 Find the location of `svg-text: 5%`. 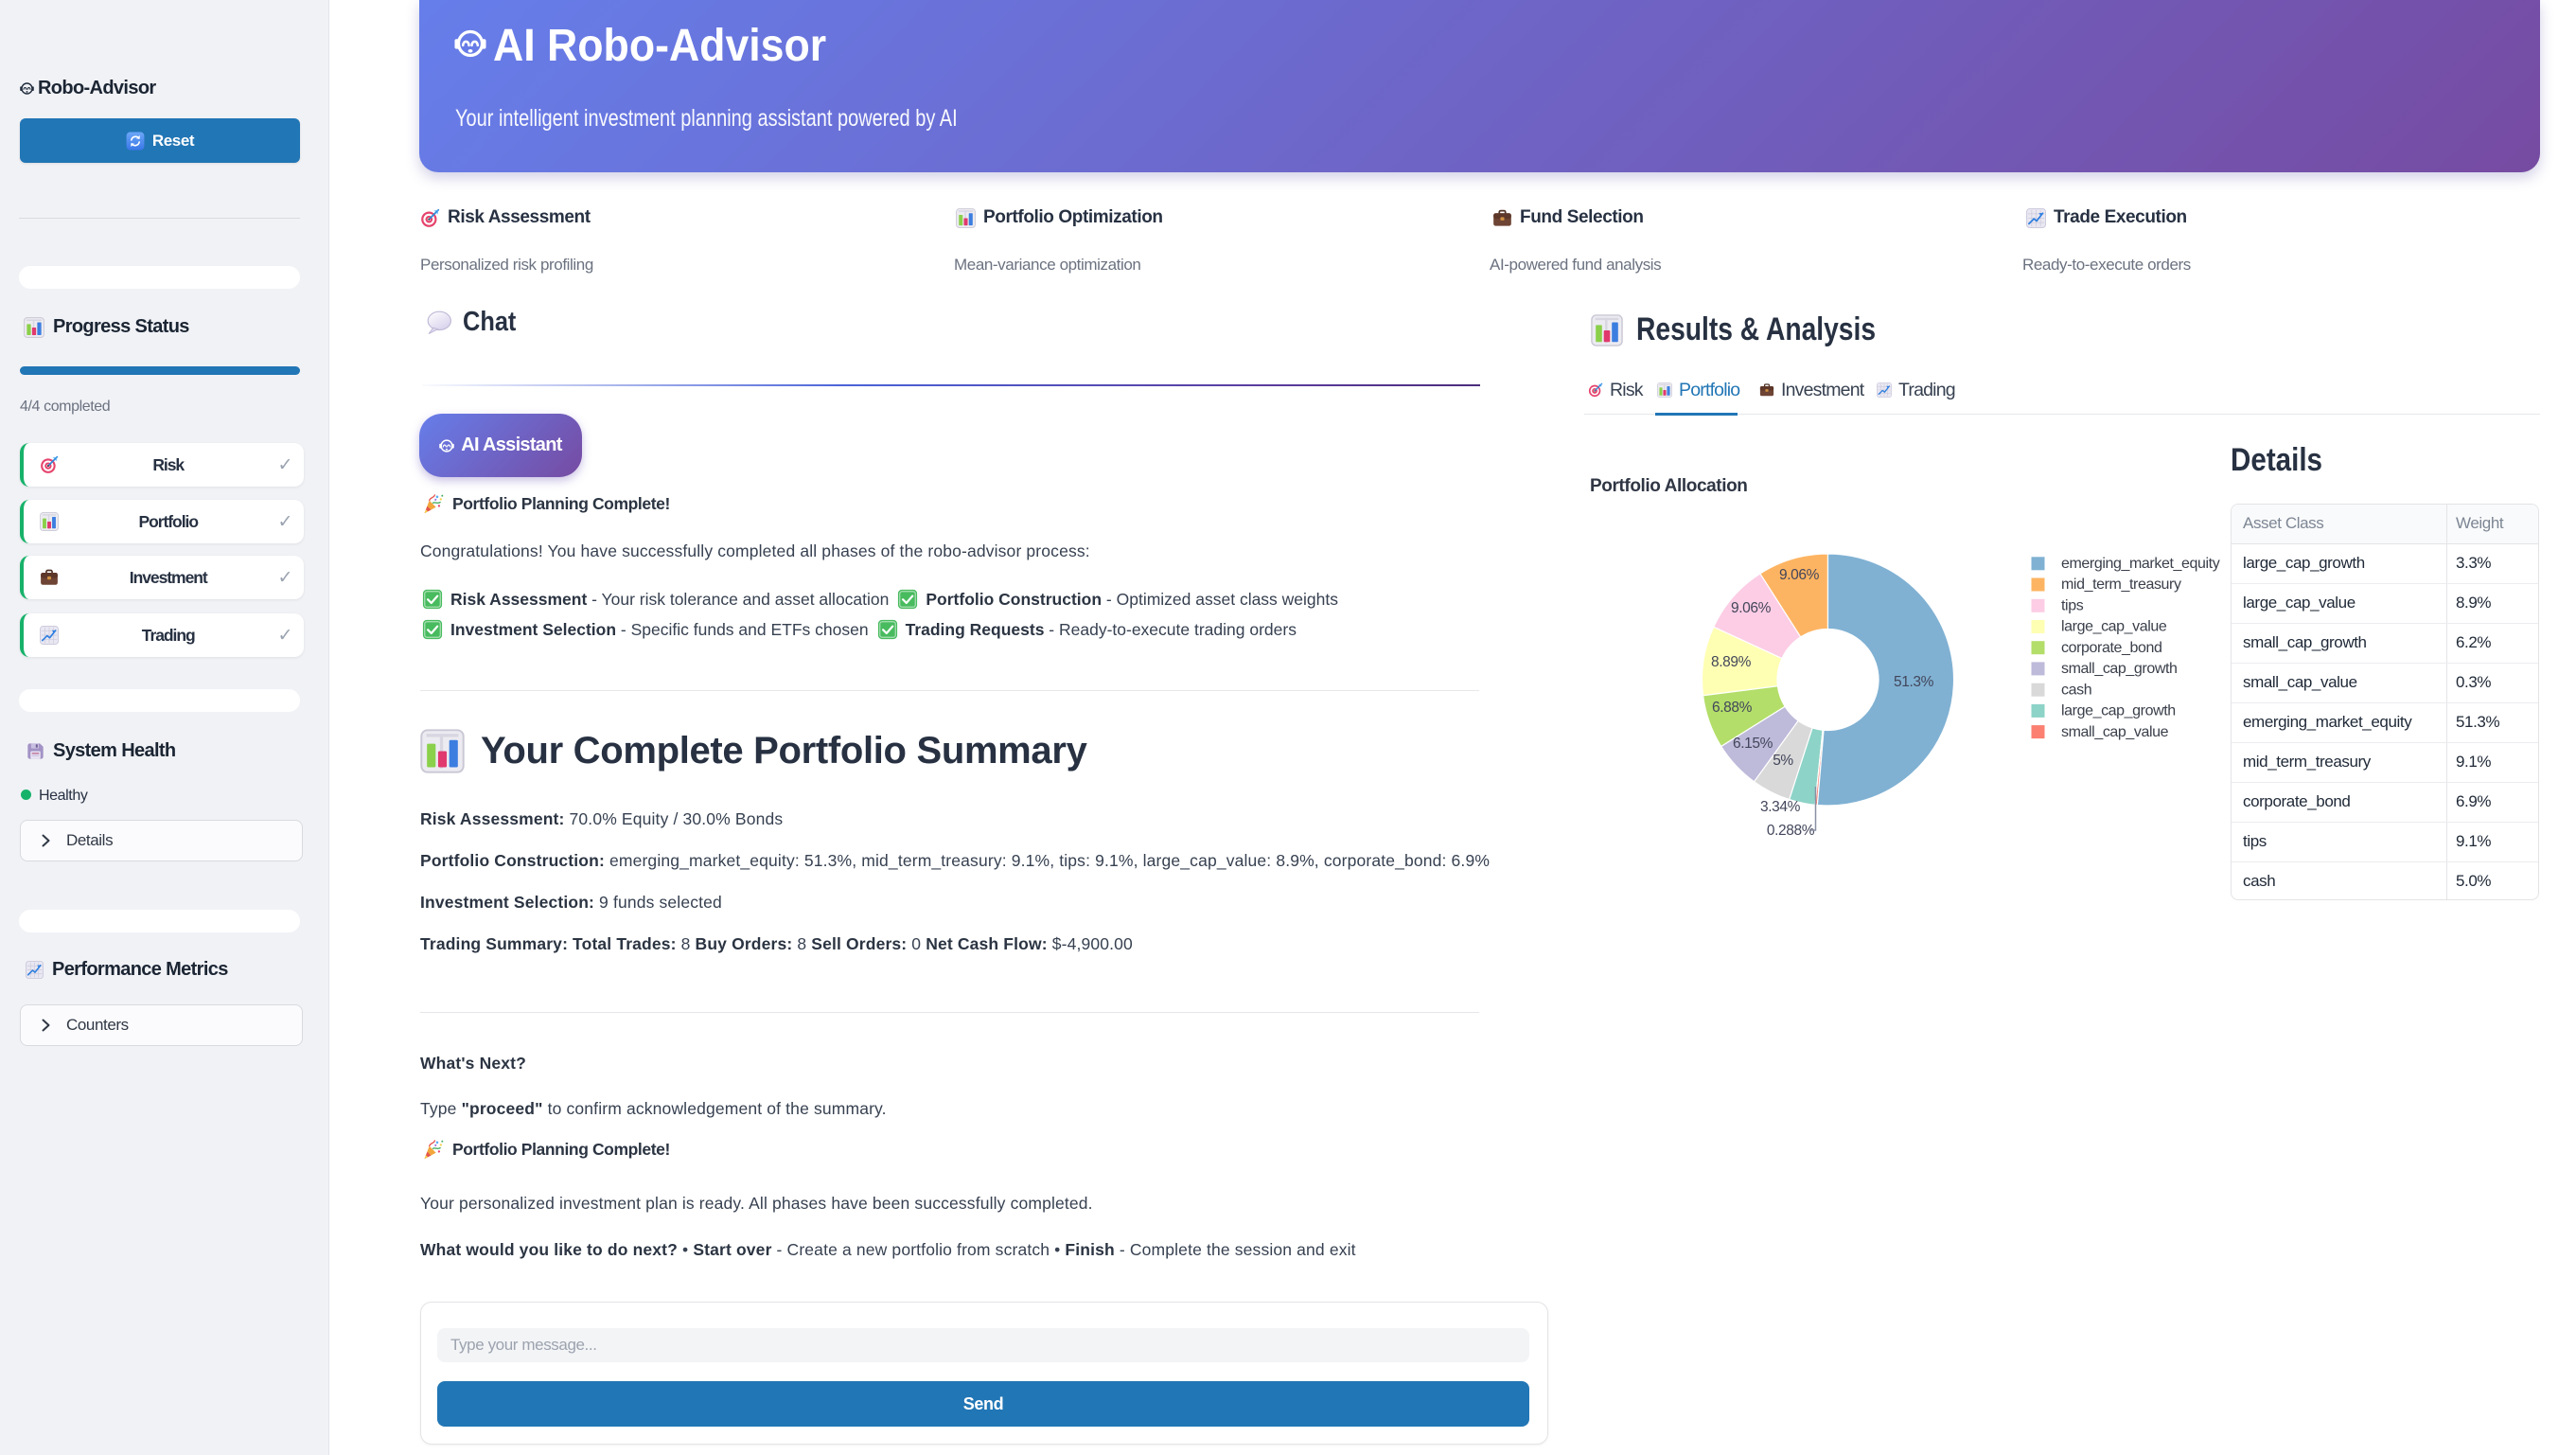

svg-text: 5% is located at coordinates (1783, 761).